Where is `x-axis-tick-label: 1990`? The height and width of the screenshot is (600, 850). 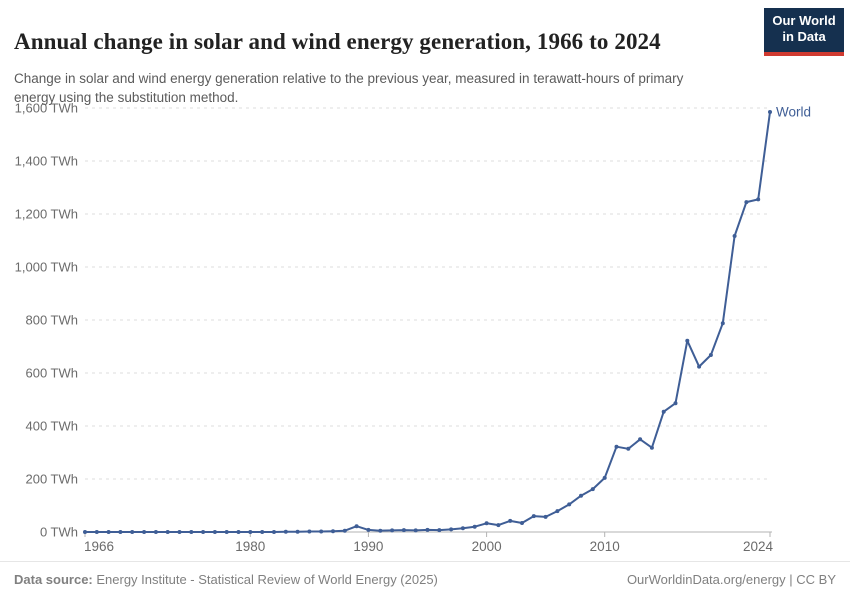
x-axis-tick-label: 1990 is located at coordinates (368, 546).